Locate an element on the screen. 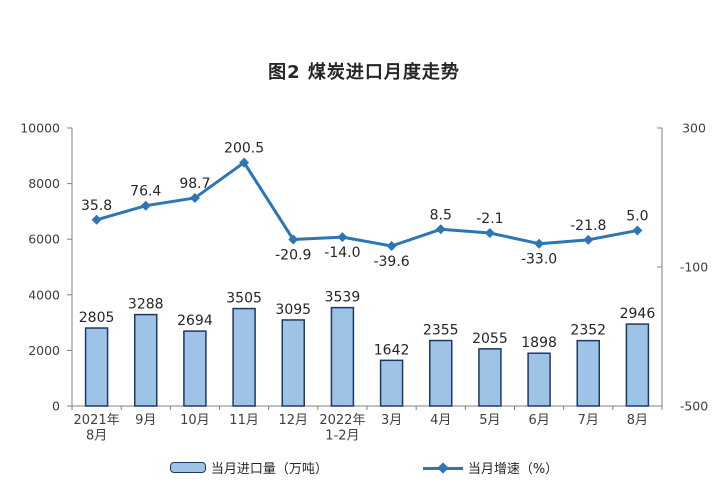  legend-item-growth: 当月增速（%） is located at coordinates (490, 467).